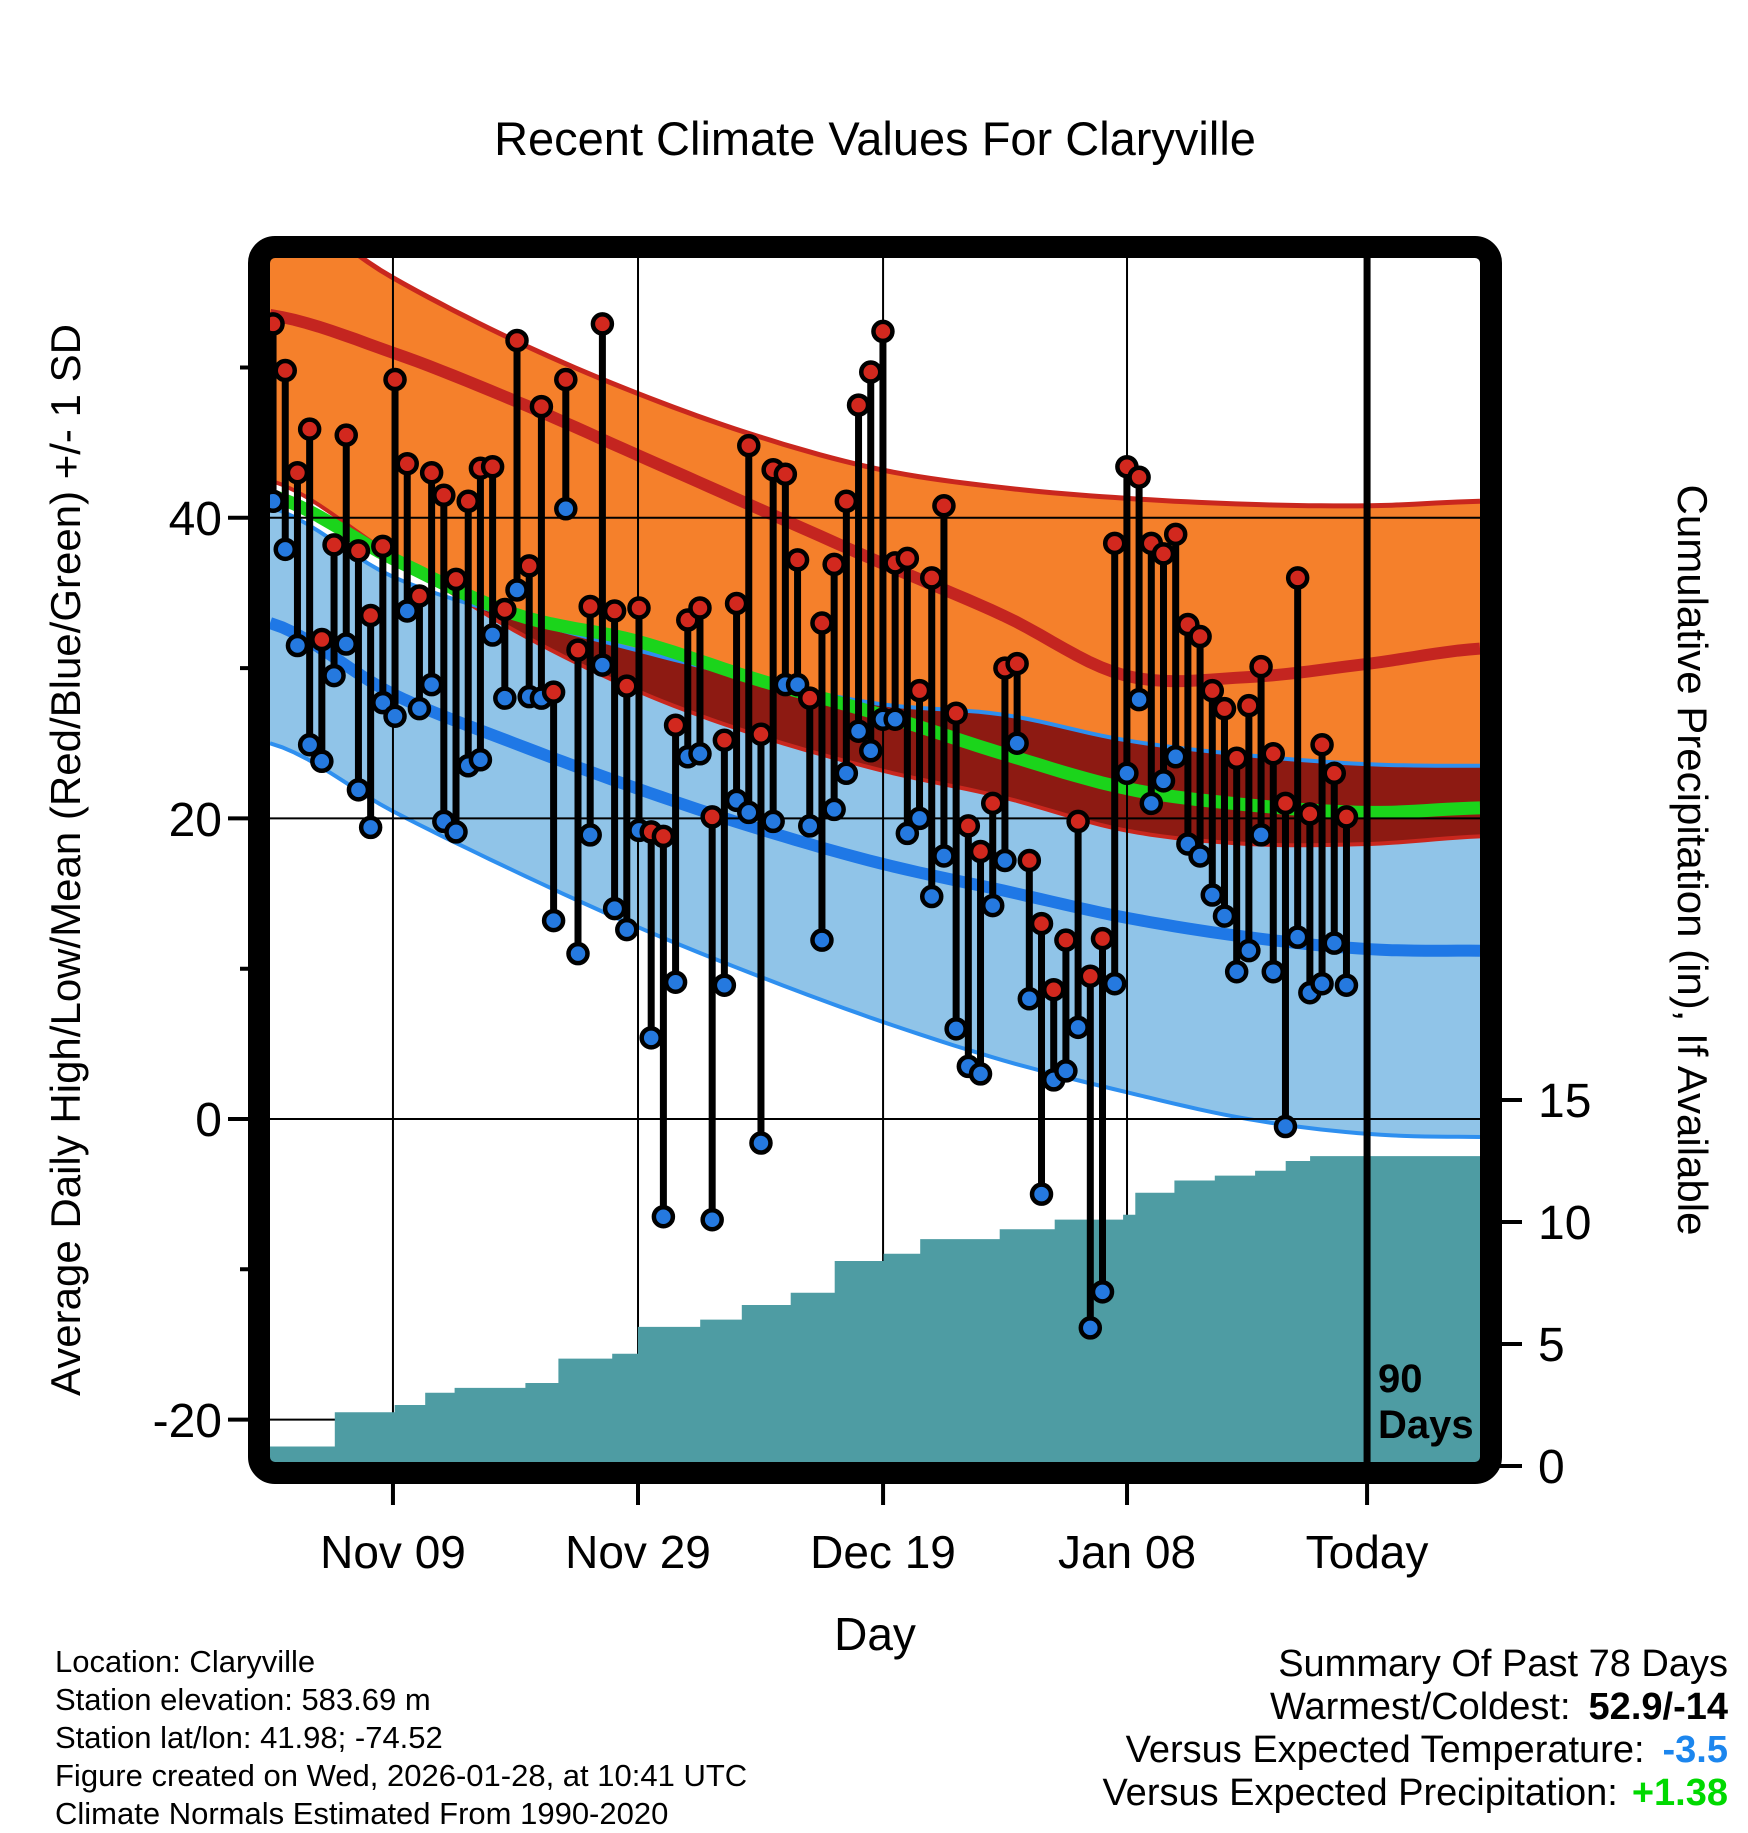 The image size is (1748, 1833). I want to click on x-tick-jan08: Jan 08, so click(1127, 1552).